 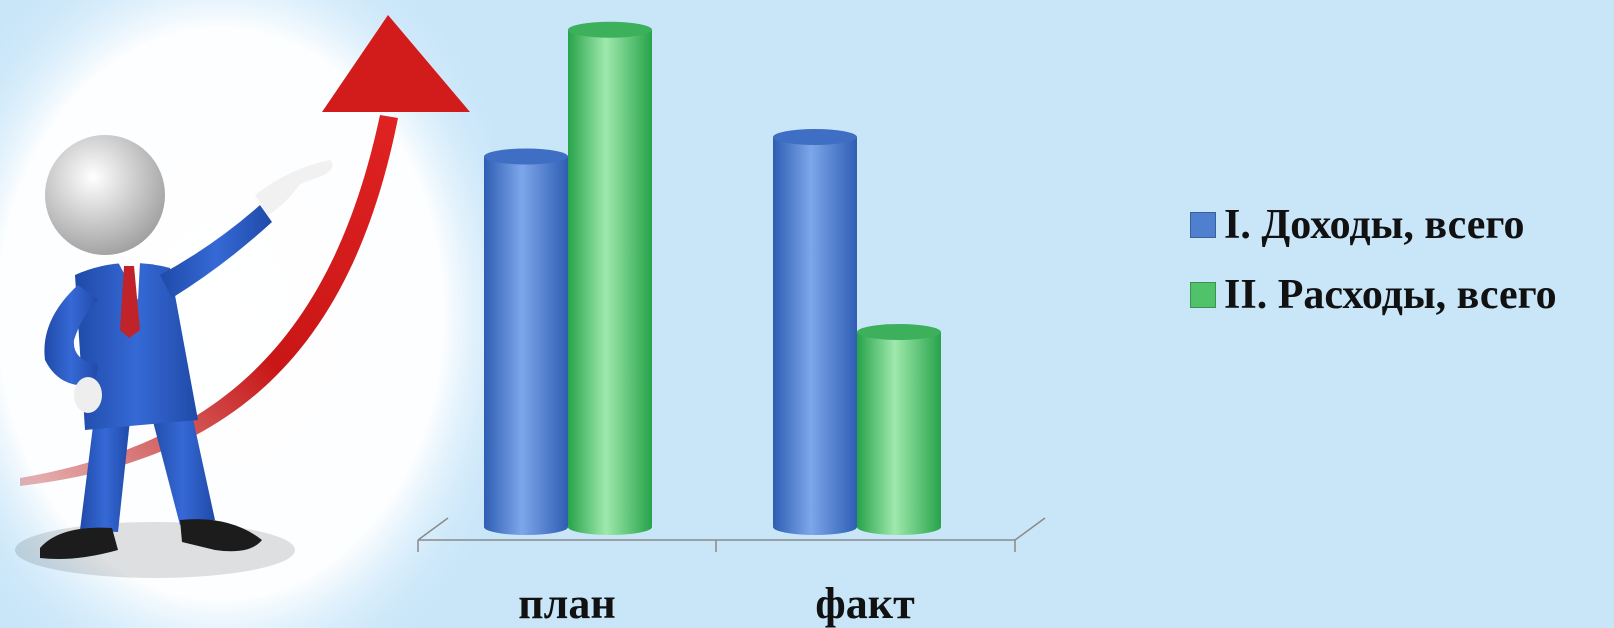 I want to click on legend-item-income: I. Доходы, всего, so click(x=1373, y=225).